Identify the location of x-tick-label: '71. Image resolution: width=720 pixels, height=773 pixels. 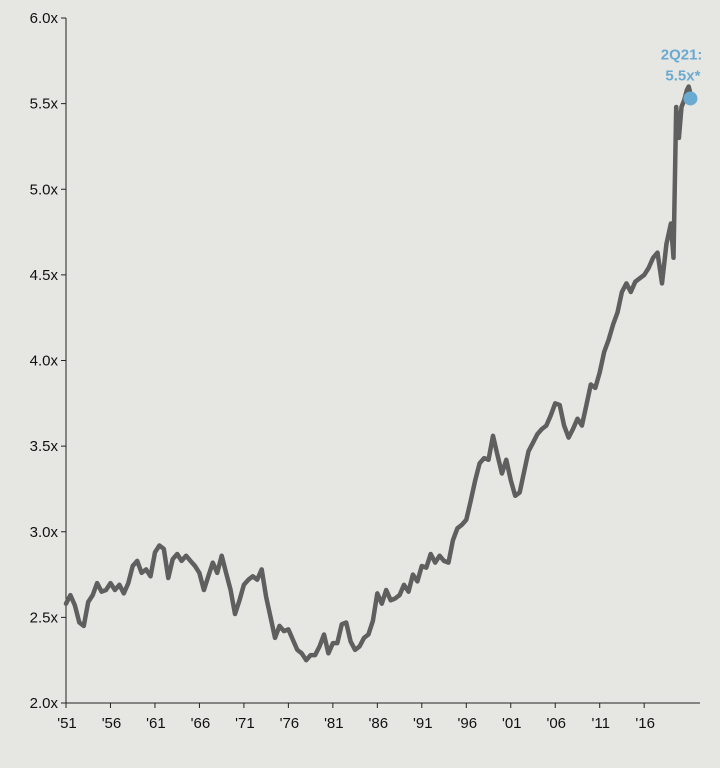
(245, 723).